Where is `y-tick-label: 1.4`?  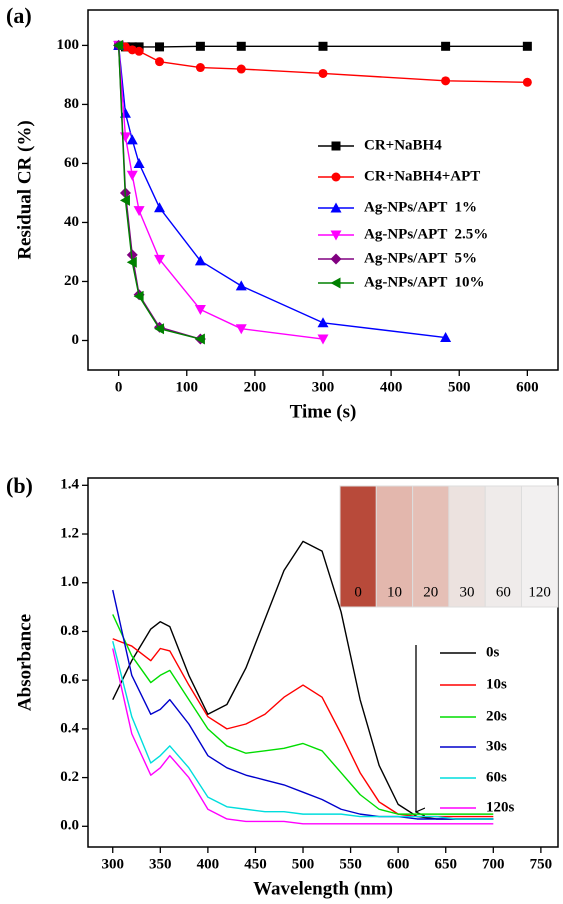 y-tick-label: 1.4 is located at coordinates (69, 485).